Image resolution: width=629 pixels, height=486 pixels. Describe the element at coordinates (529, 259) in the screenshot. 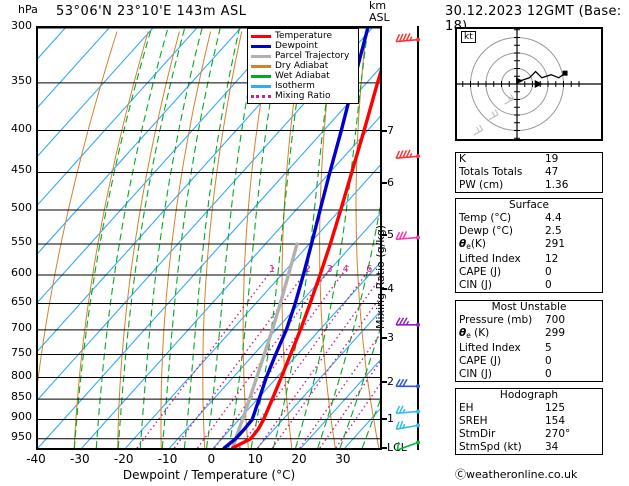

I see `data-row-lifted-index: Lifted Index 12` at that location.